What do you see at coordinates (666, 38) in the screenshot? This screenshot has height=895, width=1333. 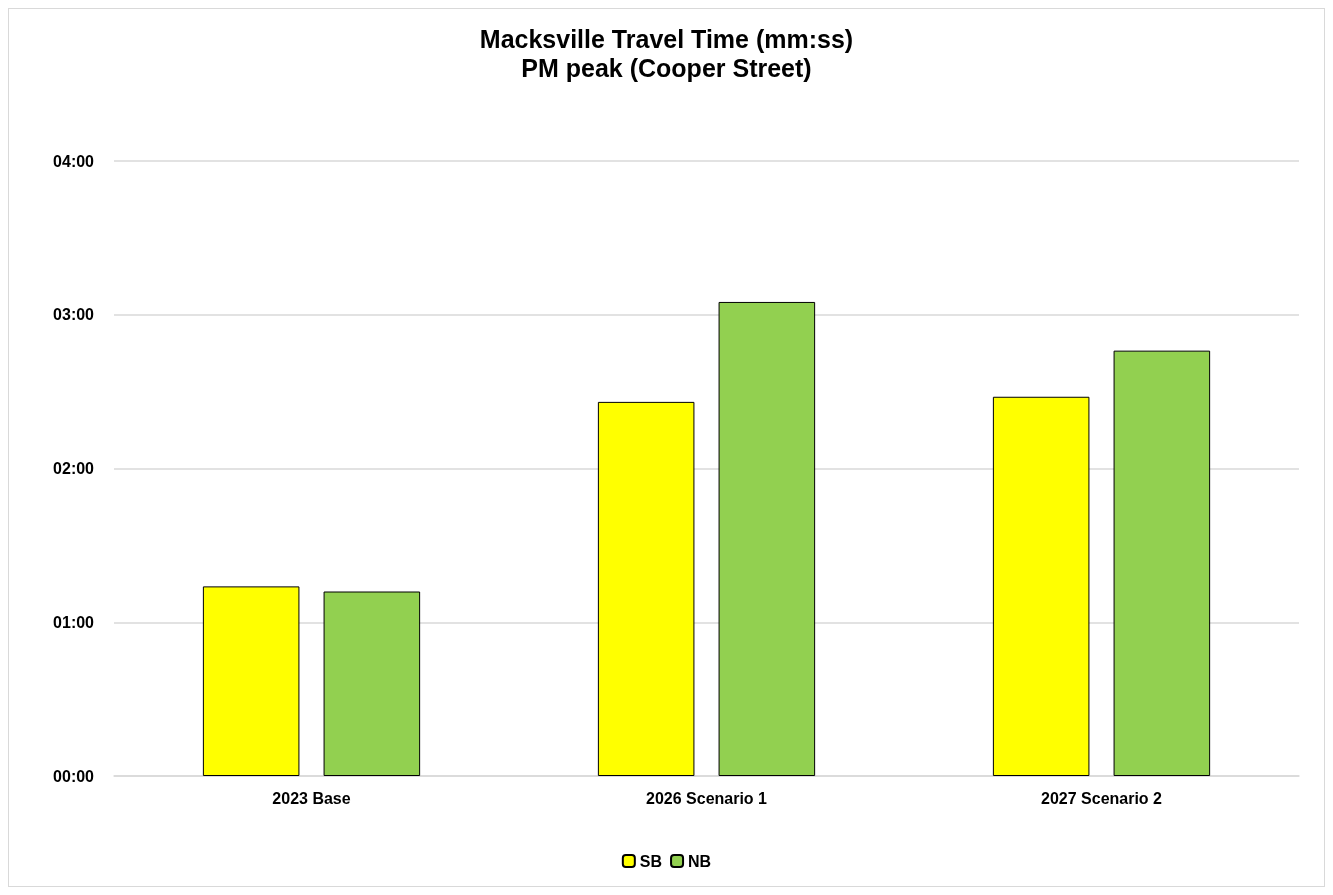 I see `chart-title: Macksville Travel Time (mm:ss)` at bounding box center [666, 38].